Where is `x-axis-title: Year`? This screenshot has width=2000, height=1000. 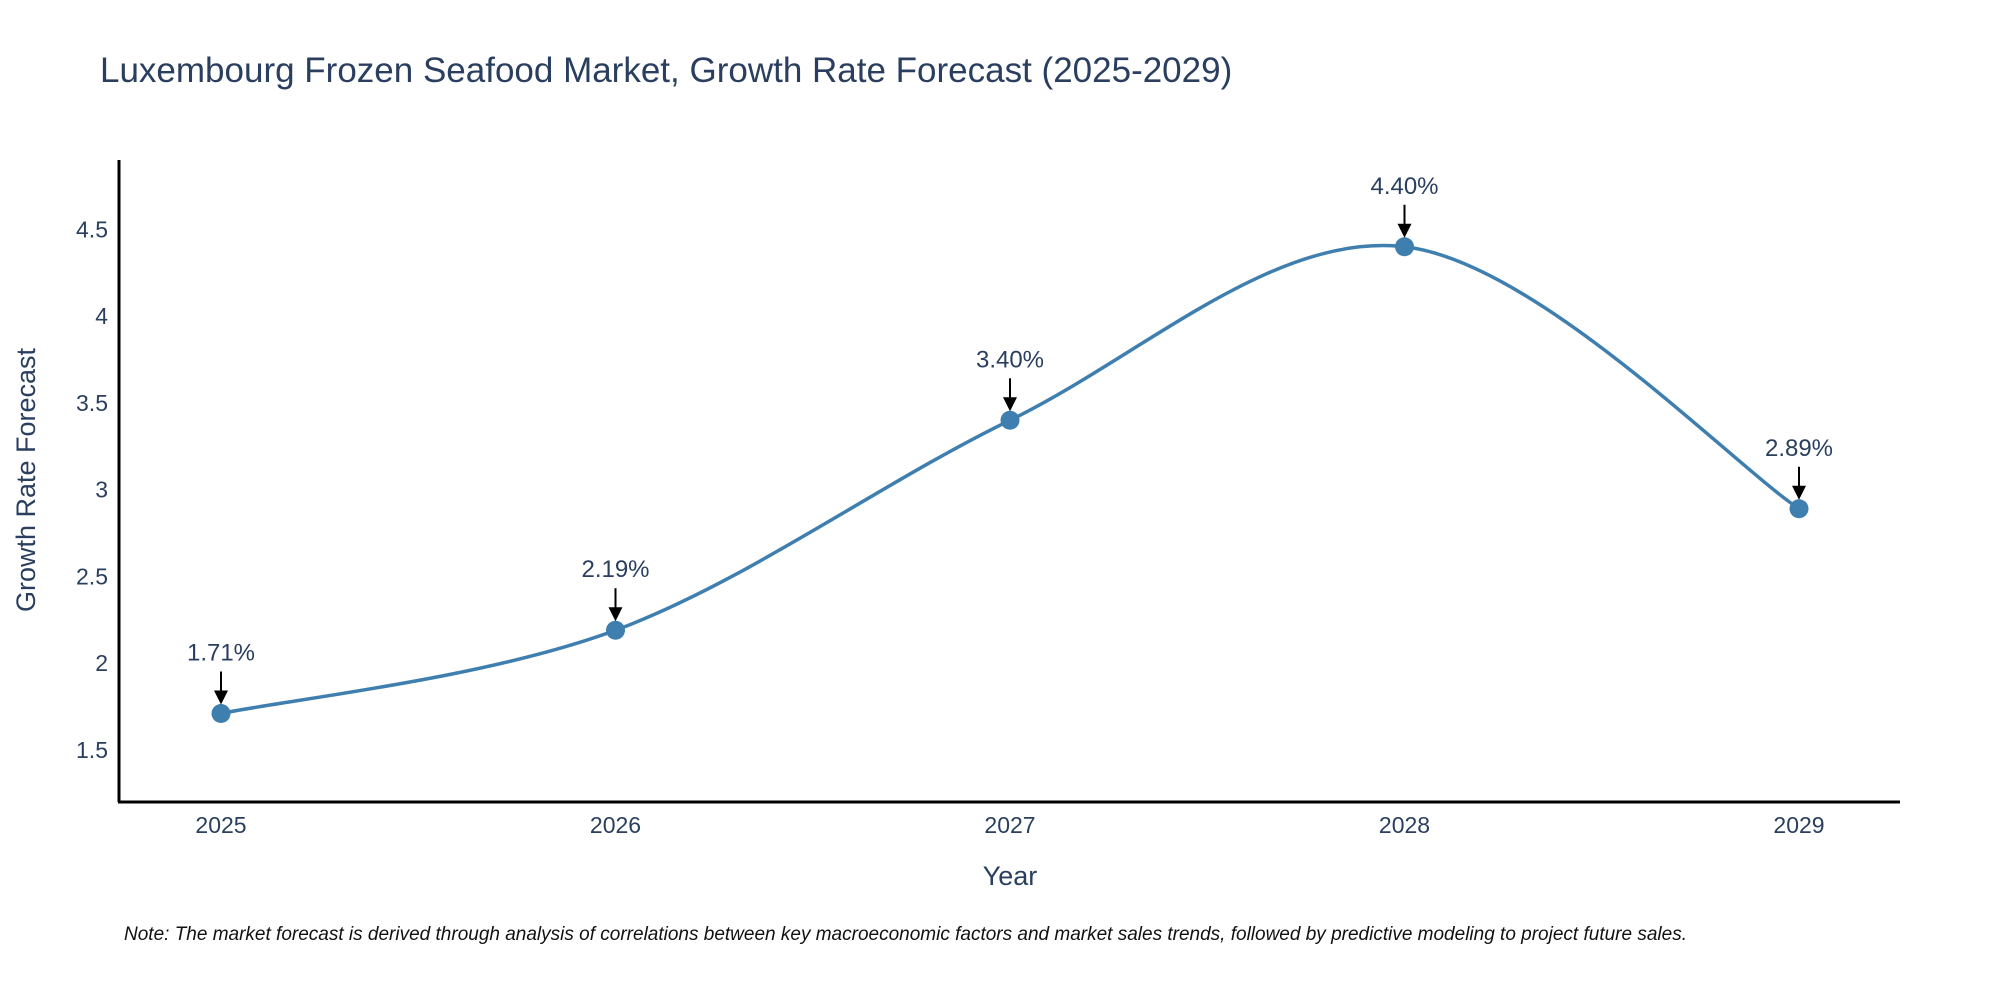
x-axis-title: Year is located at coordinates (1010, 876).